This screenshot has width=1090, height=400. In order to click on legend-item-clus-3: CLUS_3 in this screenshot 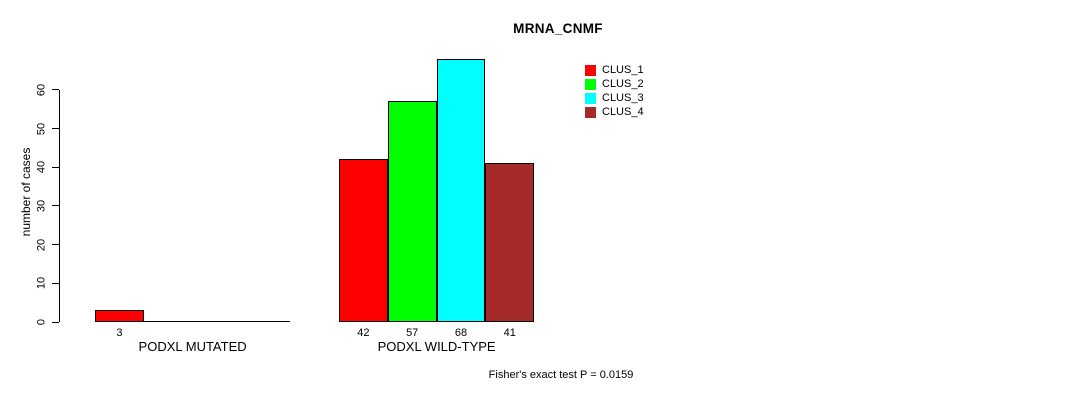, I will do `click(614, 98)`.